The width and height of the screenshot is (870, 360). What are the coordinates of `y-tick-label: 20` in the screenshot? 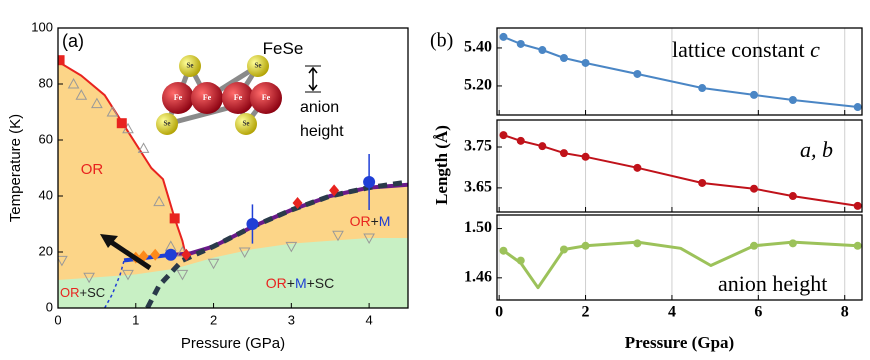 It's located at (46, 250).